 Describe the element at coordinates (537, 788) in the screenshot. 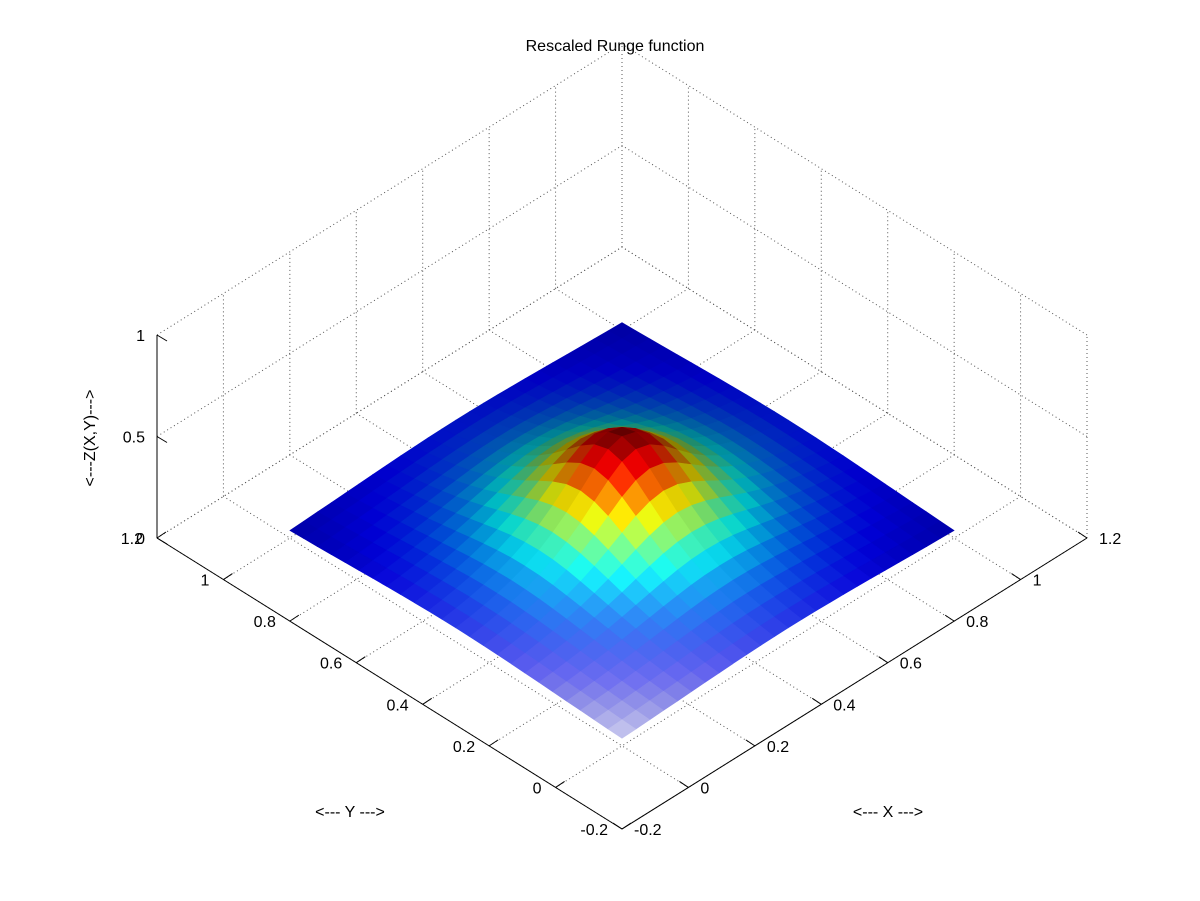

I see `y-tick-label: 0` at that location.